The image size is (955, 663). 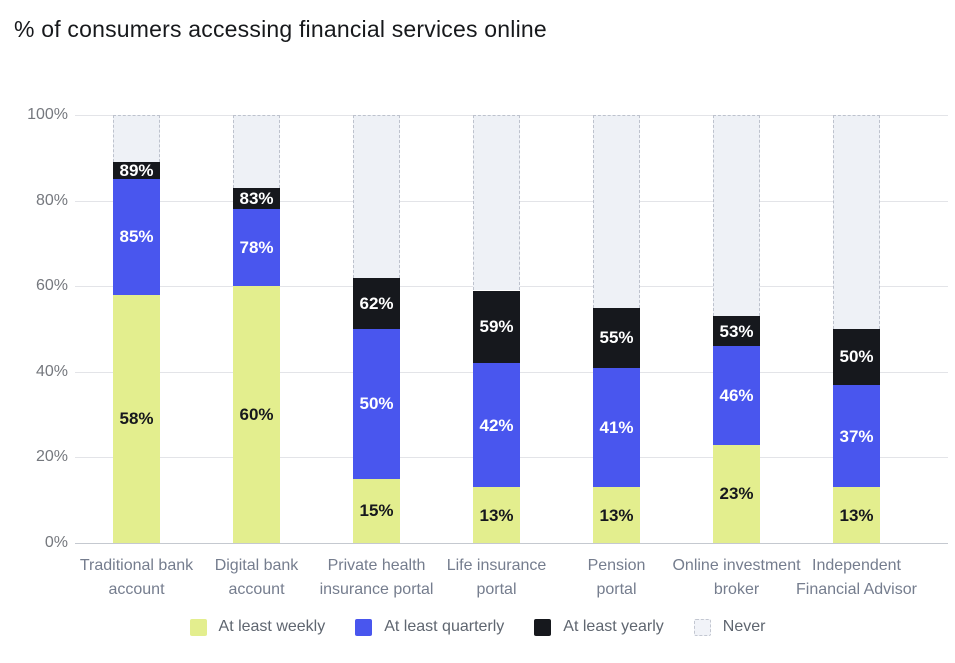 I want to click on category-label-line: Traditional bank, so click(x=136, y=565).